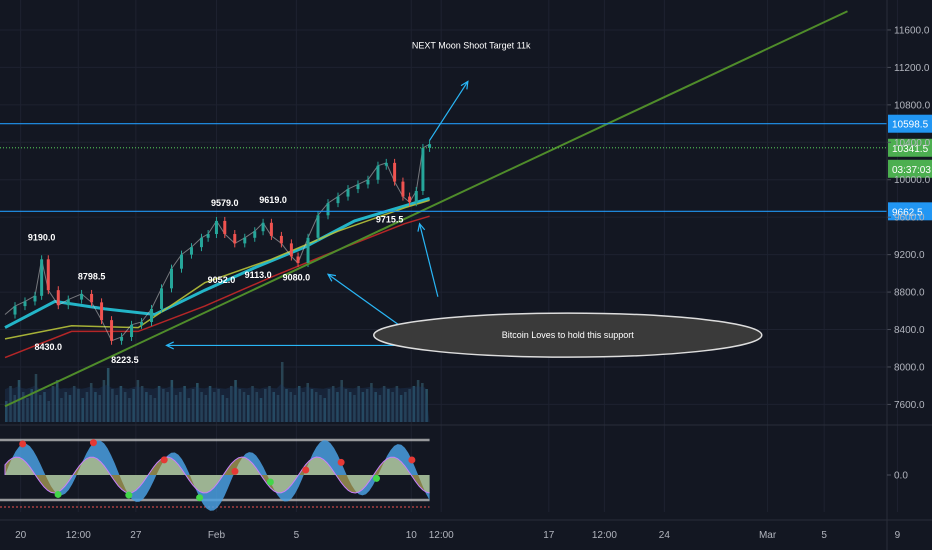 The image size is (932, 550). I want to click on support-arrow-head, so click(421, 227).